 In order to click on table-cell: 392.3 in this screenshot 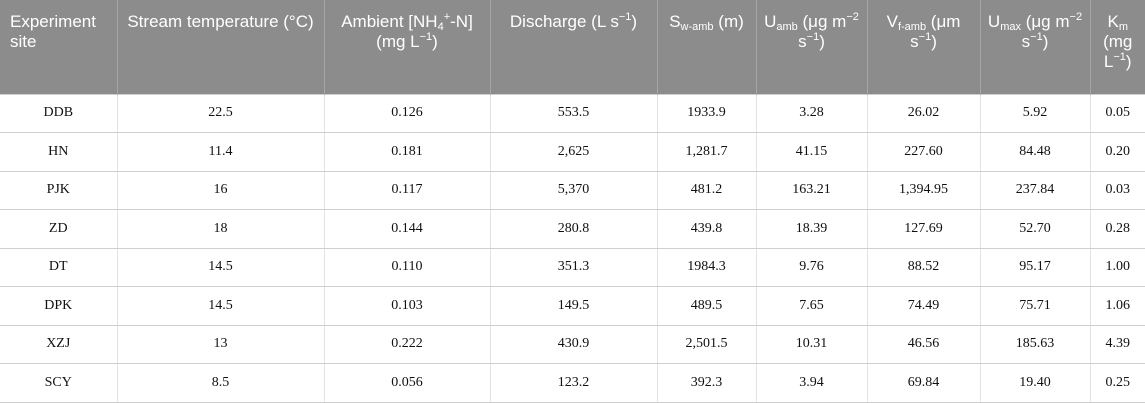, I will do `click(707, 383)`.